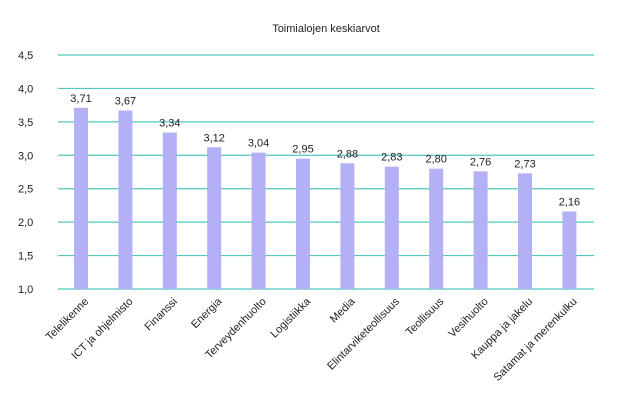 This screenshot has height=408, width=618. Describe the element at coordinates (67, 319) in the screenshot. I see `category-label: Telelikenne` at that location.